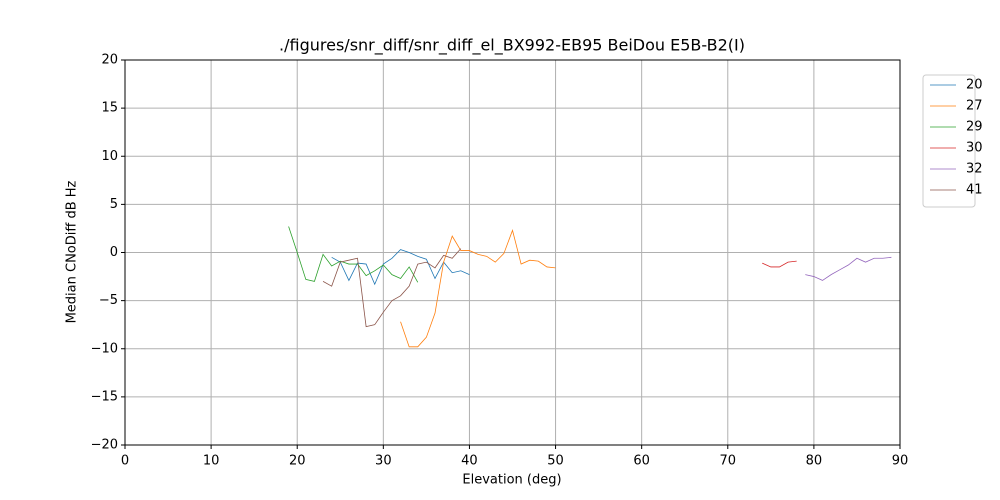  Describe the element at coordinates (974, 106) in the screenshot. I see `legend-label: 27` at that location.